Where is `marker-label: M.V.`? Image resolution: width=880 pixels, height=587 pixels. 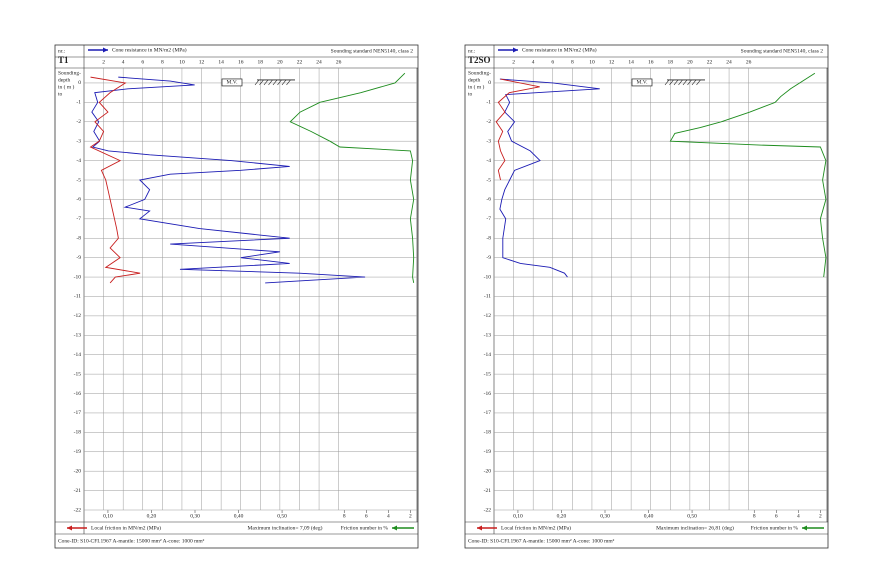 marker-label: M.V. is located at coordinates (643, 83).